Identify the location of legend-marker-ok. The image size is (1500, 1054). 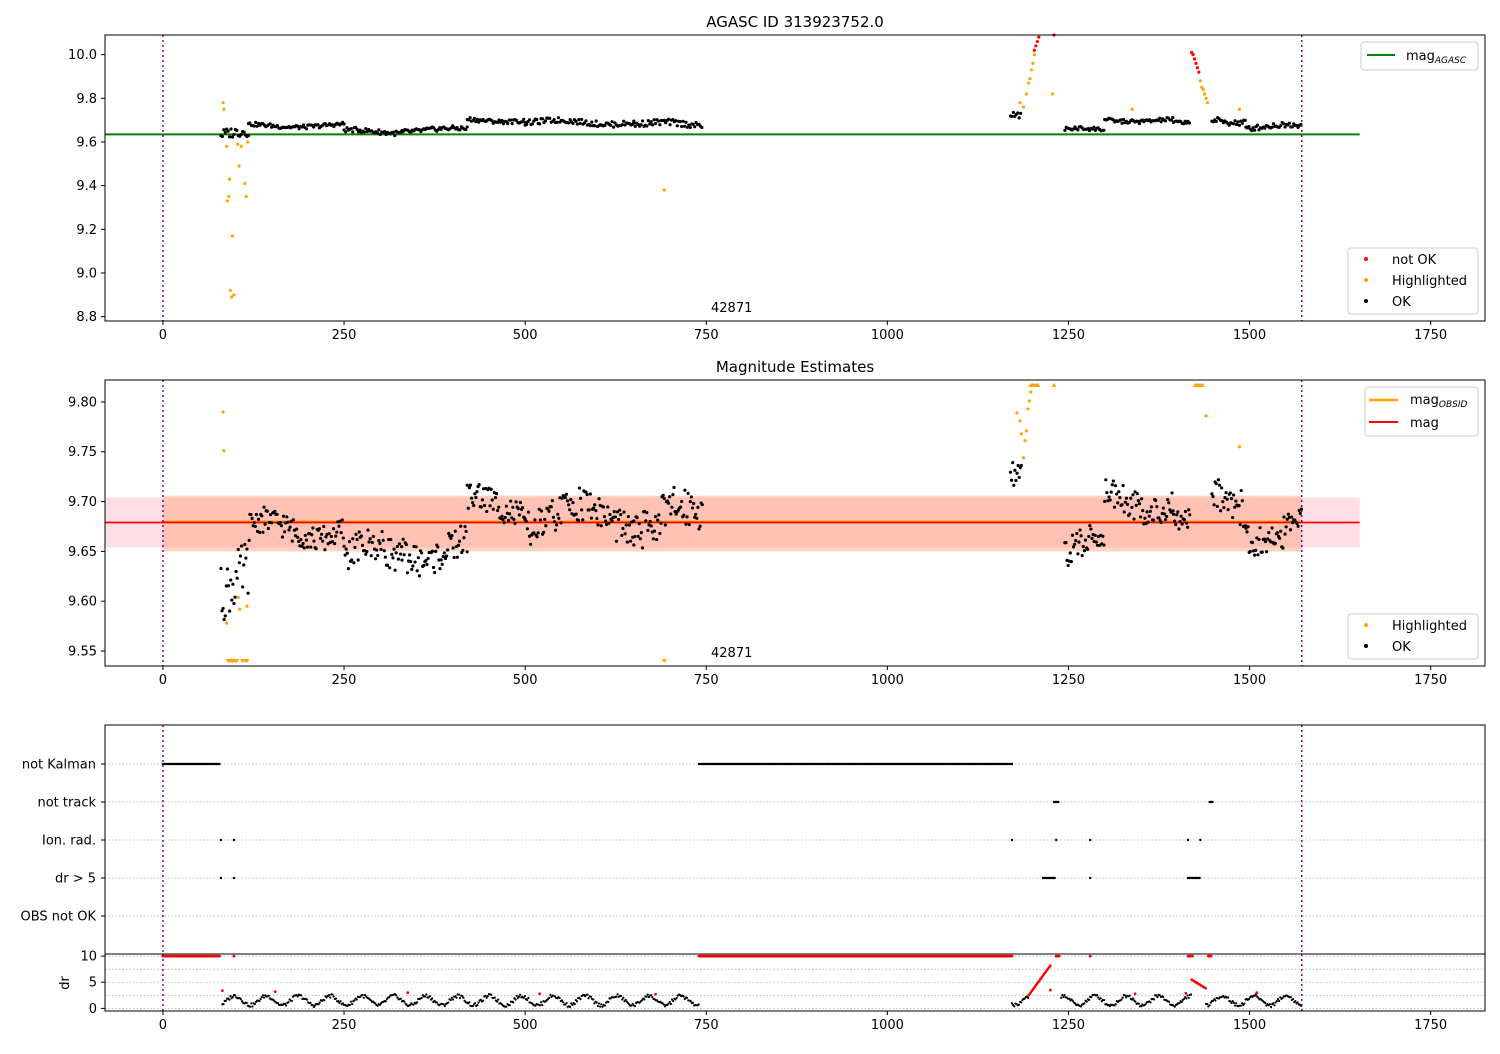
(1366, 301).